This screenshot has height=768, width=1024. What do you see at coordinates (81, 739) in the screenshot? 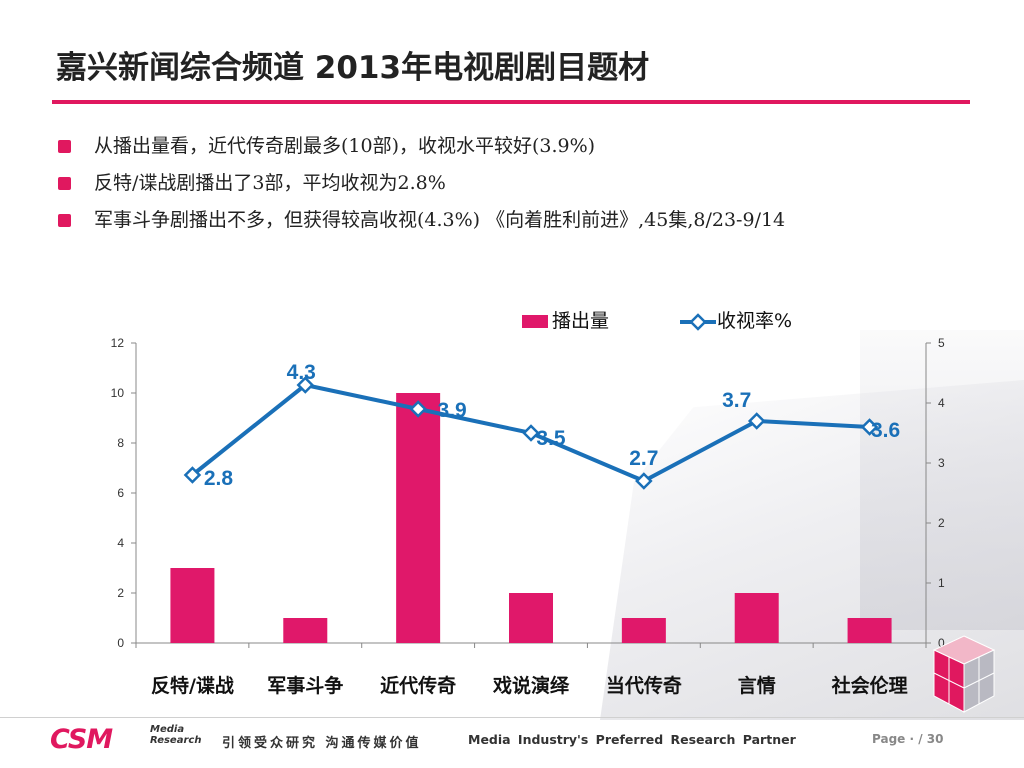
I see `csm-logo: CSM` at bounding box center [81, 739].